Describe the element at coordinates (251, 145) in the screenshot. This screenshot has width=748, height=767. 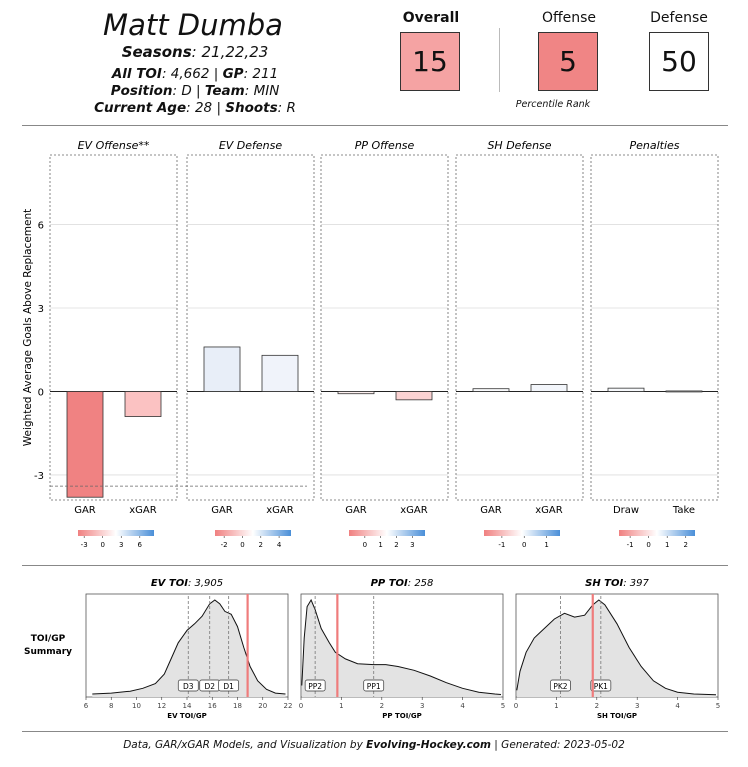
I see `panel-title: EV Defense` at that location.